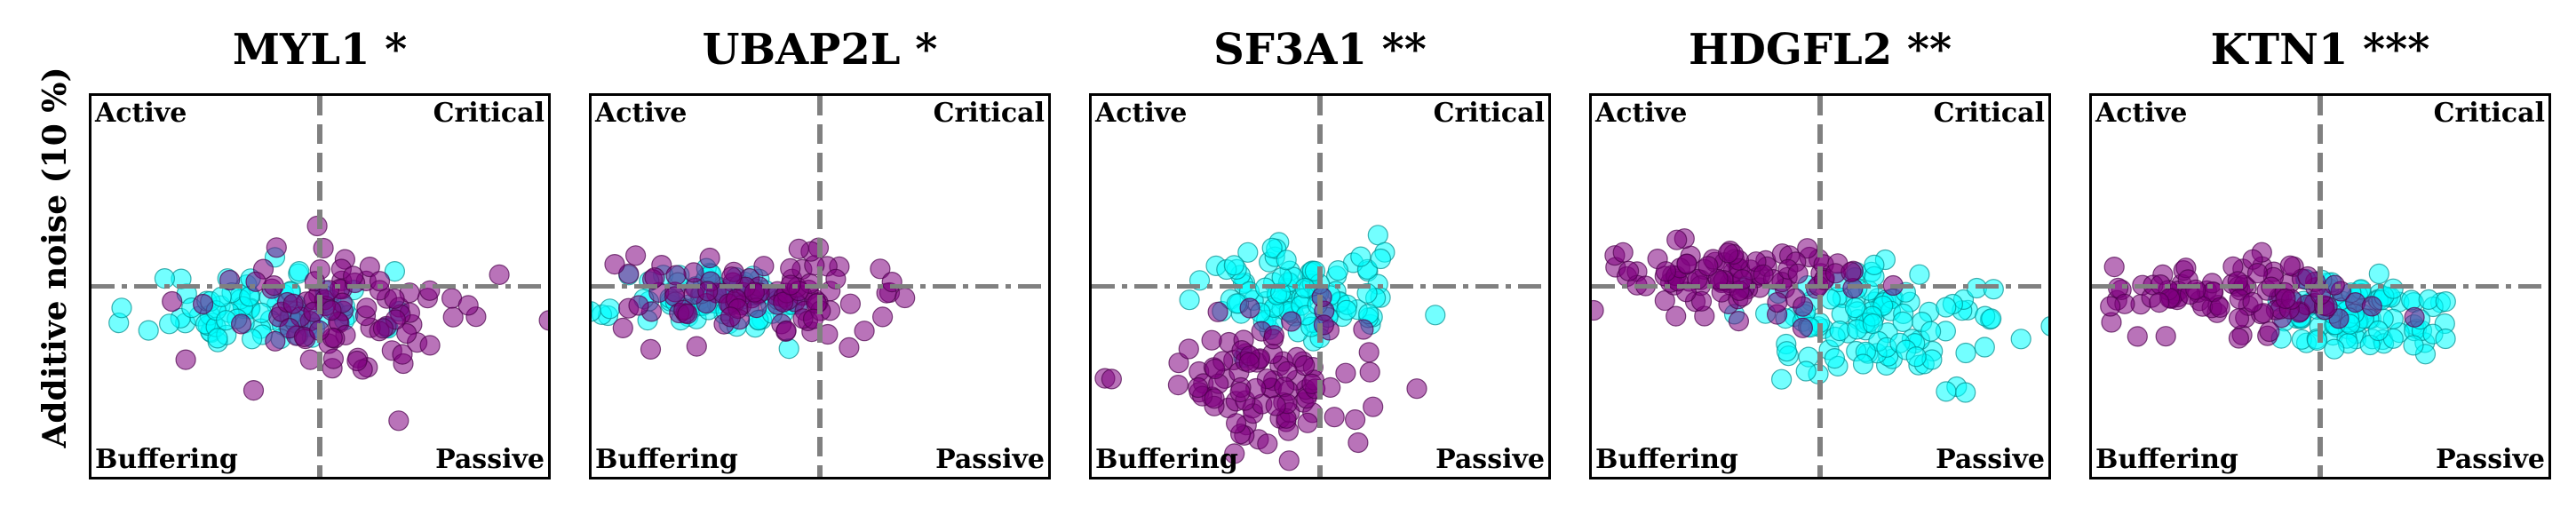  I want to click on panel-title: UBAP2L *, so click(820, 50).